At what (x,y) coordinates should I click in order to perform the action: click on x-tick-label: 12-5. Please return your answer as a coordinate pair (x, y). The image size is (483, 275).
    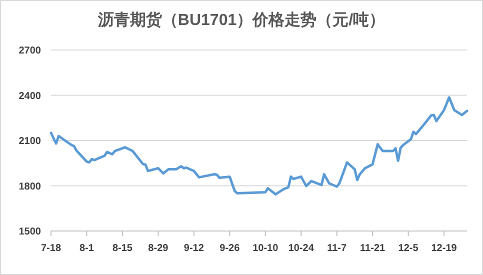
    Looking at the image, I should click on (408, 248).